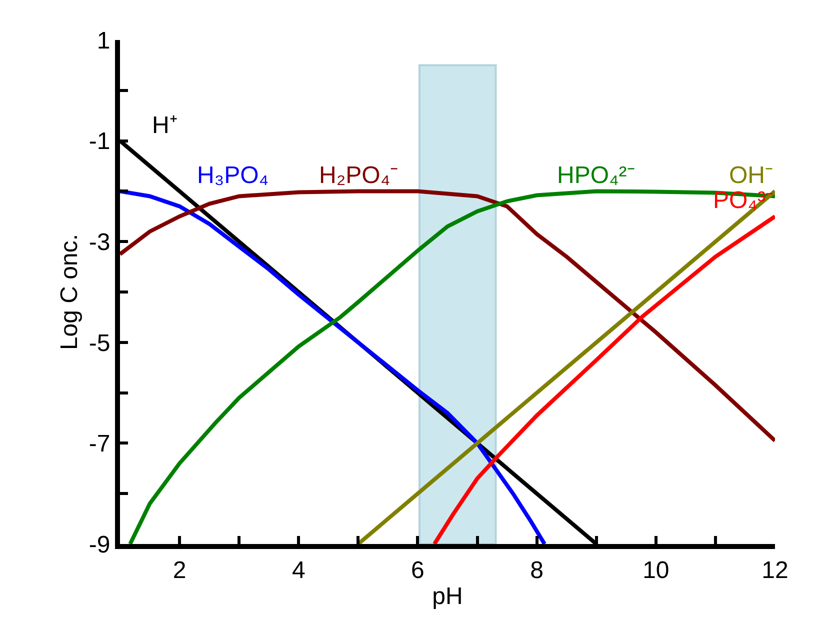 The image size is (833, 619). What do you see at coordinates (417, 570) in the screenshot?
I see `x-tick-label: 6` at bounding box center [417, 570].